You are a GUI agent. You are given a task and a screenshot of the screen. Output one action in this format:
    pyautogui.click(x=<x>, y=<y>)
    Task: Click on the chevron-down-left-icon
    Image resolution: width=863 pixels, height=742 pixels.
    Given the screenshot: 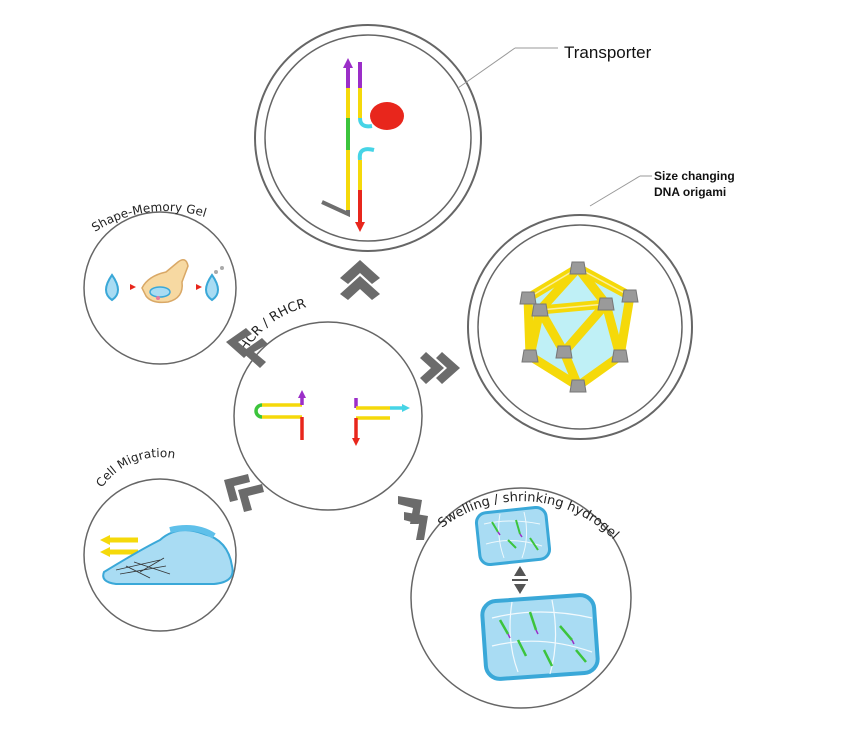 What is the action you would take?
    pyautogui.click(x=244, y=493)
    